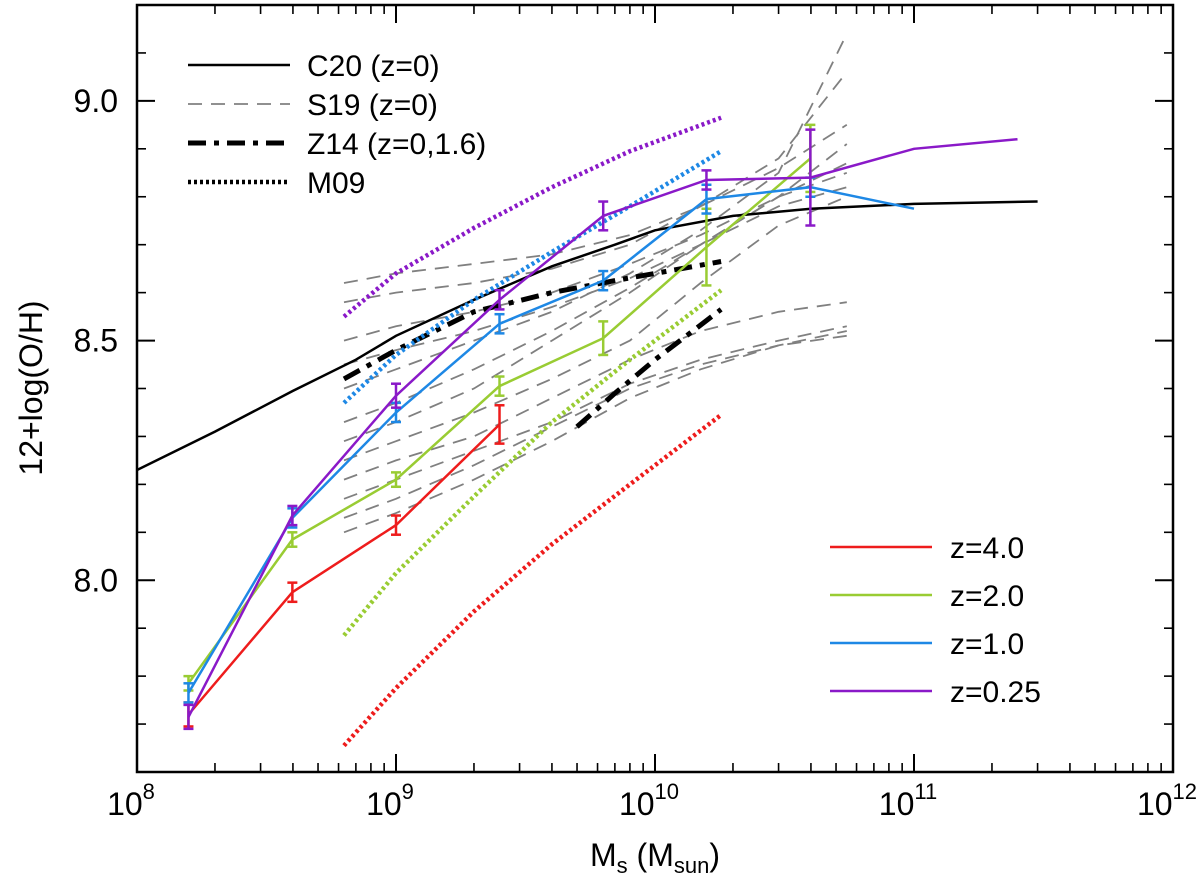 The width and height of the screenshot is (1200, 889). What do you see at coordinates (96, 580) in the screenshot?
I see `y-tick-label: 8.0` at bounding box center [96, 580].